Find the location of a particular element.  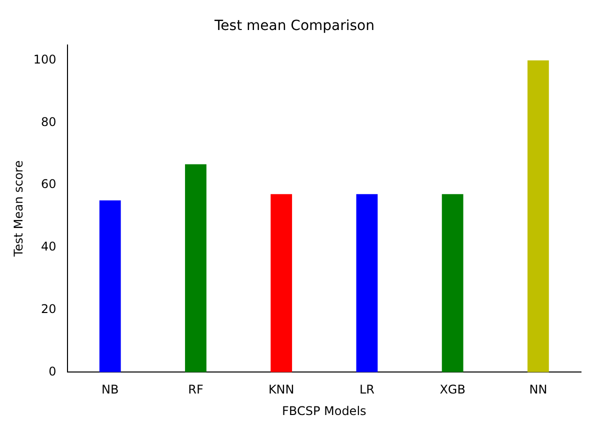

y-axis-title: Test Mean score is located at coordinates (18, 209).